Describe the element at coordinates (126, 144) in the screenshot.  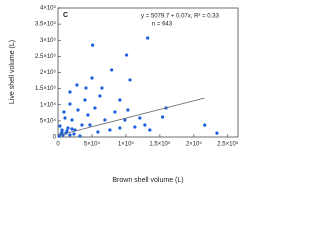
I see `x-tick-label: 1×10⁵` at that location.